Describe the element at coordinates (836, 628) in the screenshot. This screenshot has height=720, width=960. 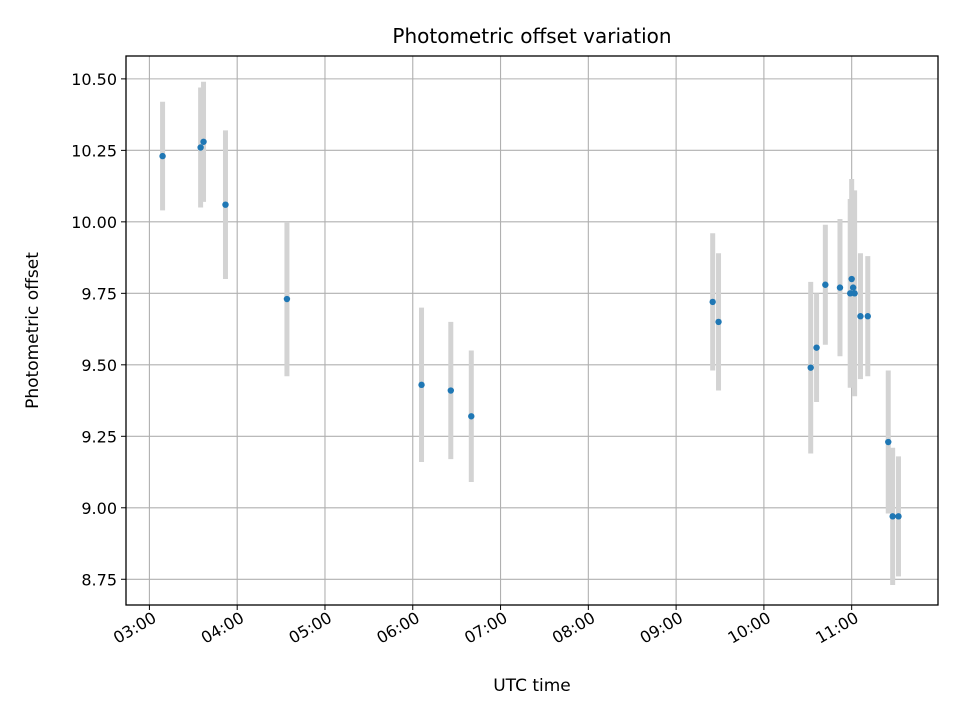
I see `x-tick-label: 11:00` at that location.